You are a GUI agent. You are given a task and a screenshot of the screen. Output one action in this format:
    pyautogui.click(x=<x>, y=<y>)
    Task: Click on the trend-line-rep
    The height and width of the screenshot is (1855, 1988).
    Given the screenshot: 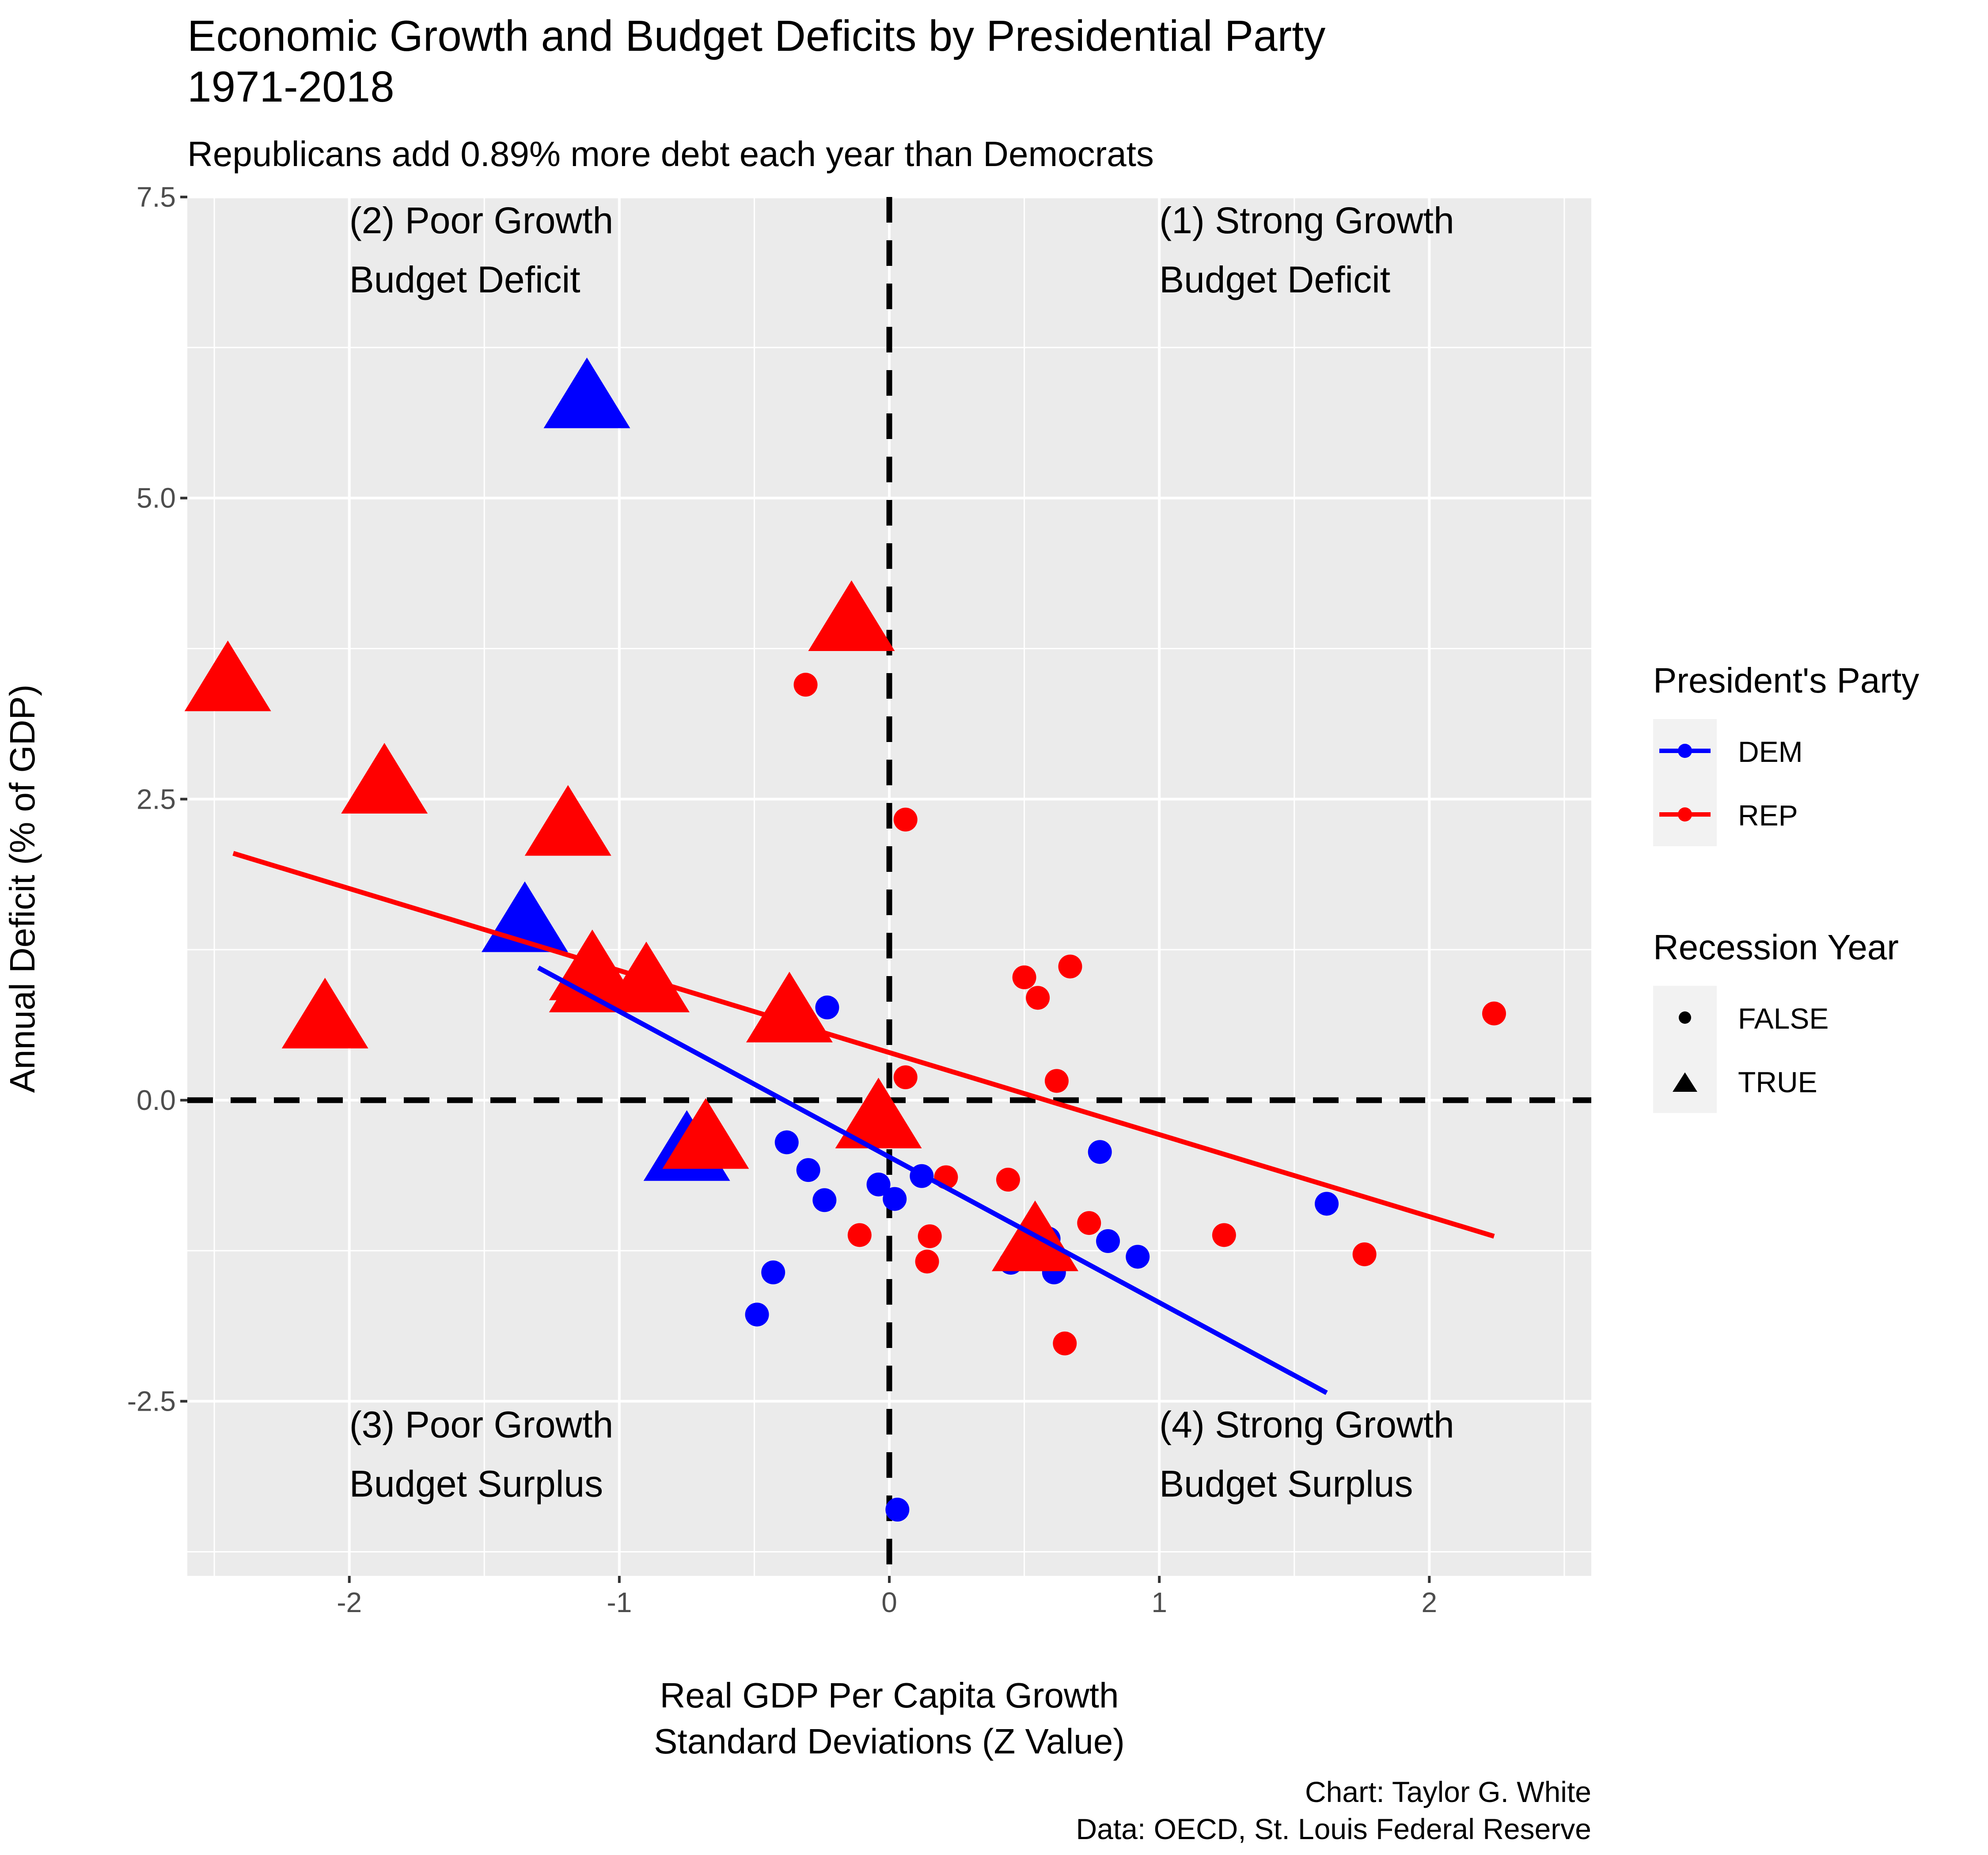 What is the action you would take?
    pyautogui.click(x=863, y=1045)
    